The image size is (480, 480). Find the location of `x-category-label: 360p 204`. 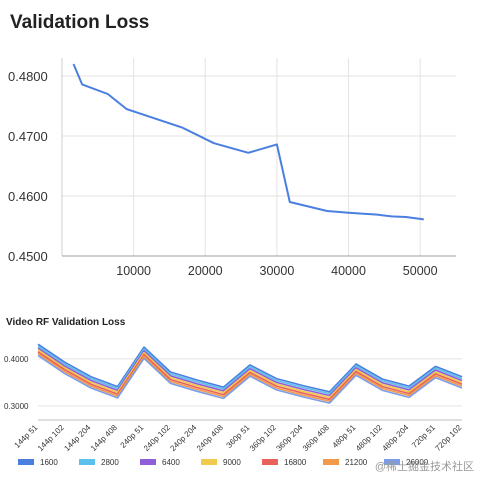

x-category-label: 360p 204 is located at coordinates (289, 438).